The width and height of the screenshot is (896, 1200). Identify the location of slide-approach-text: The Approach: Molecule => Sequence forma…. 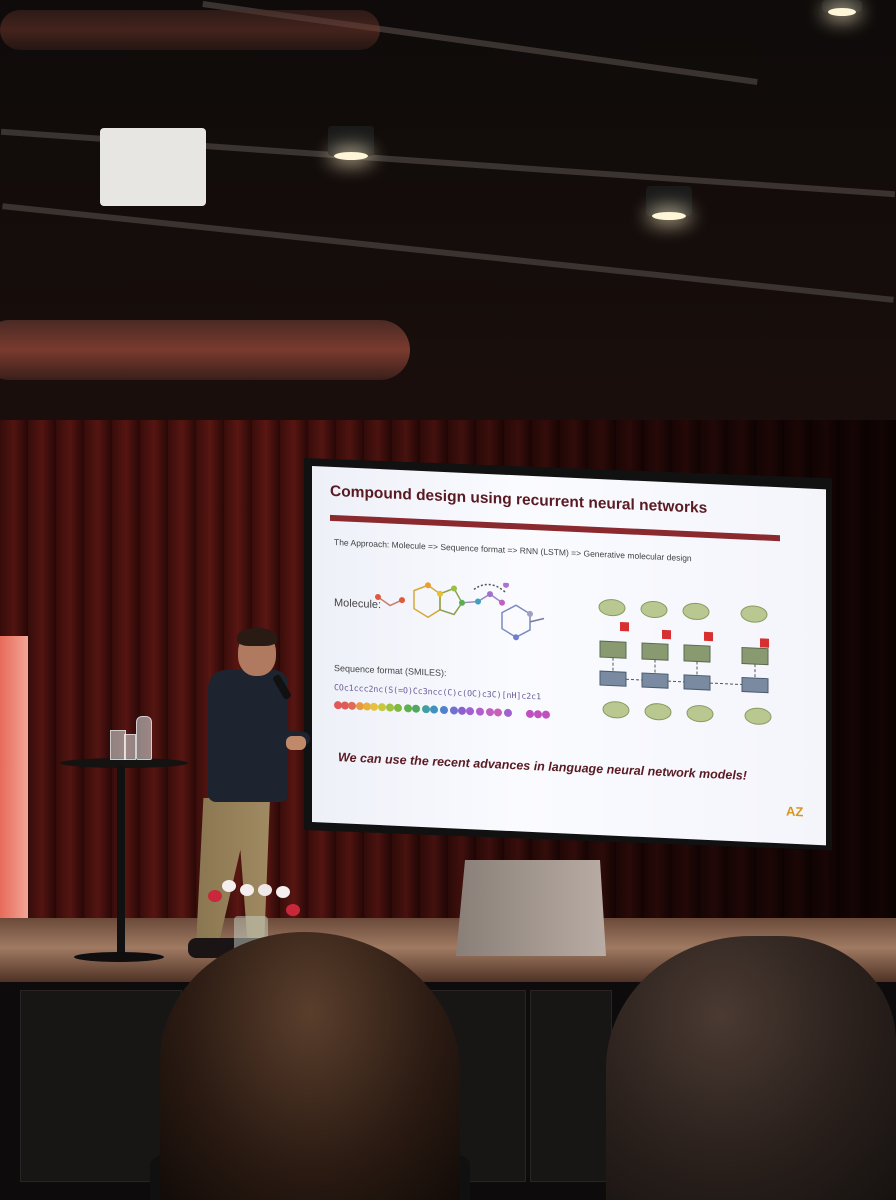
(513, 550).